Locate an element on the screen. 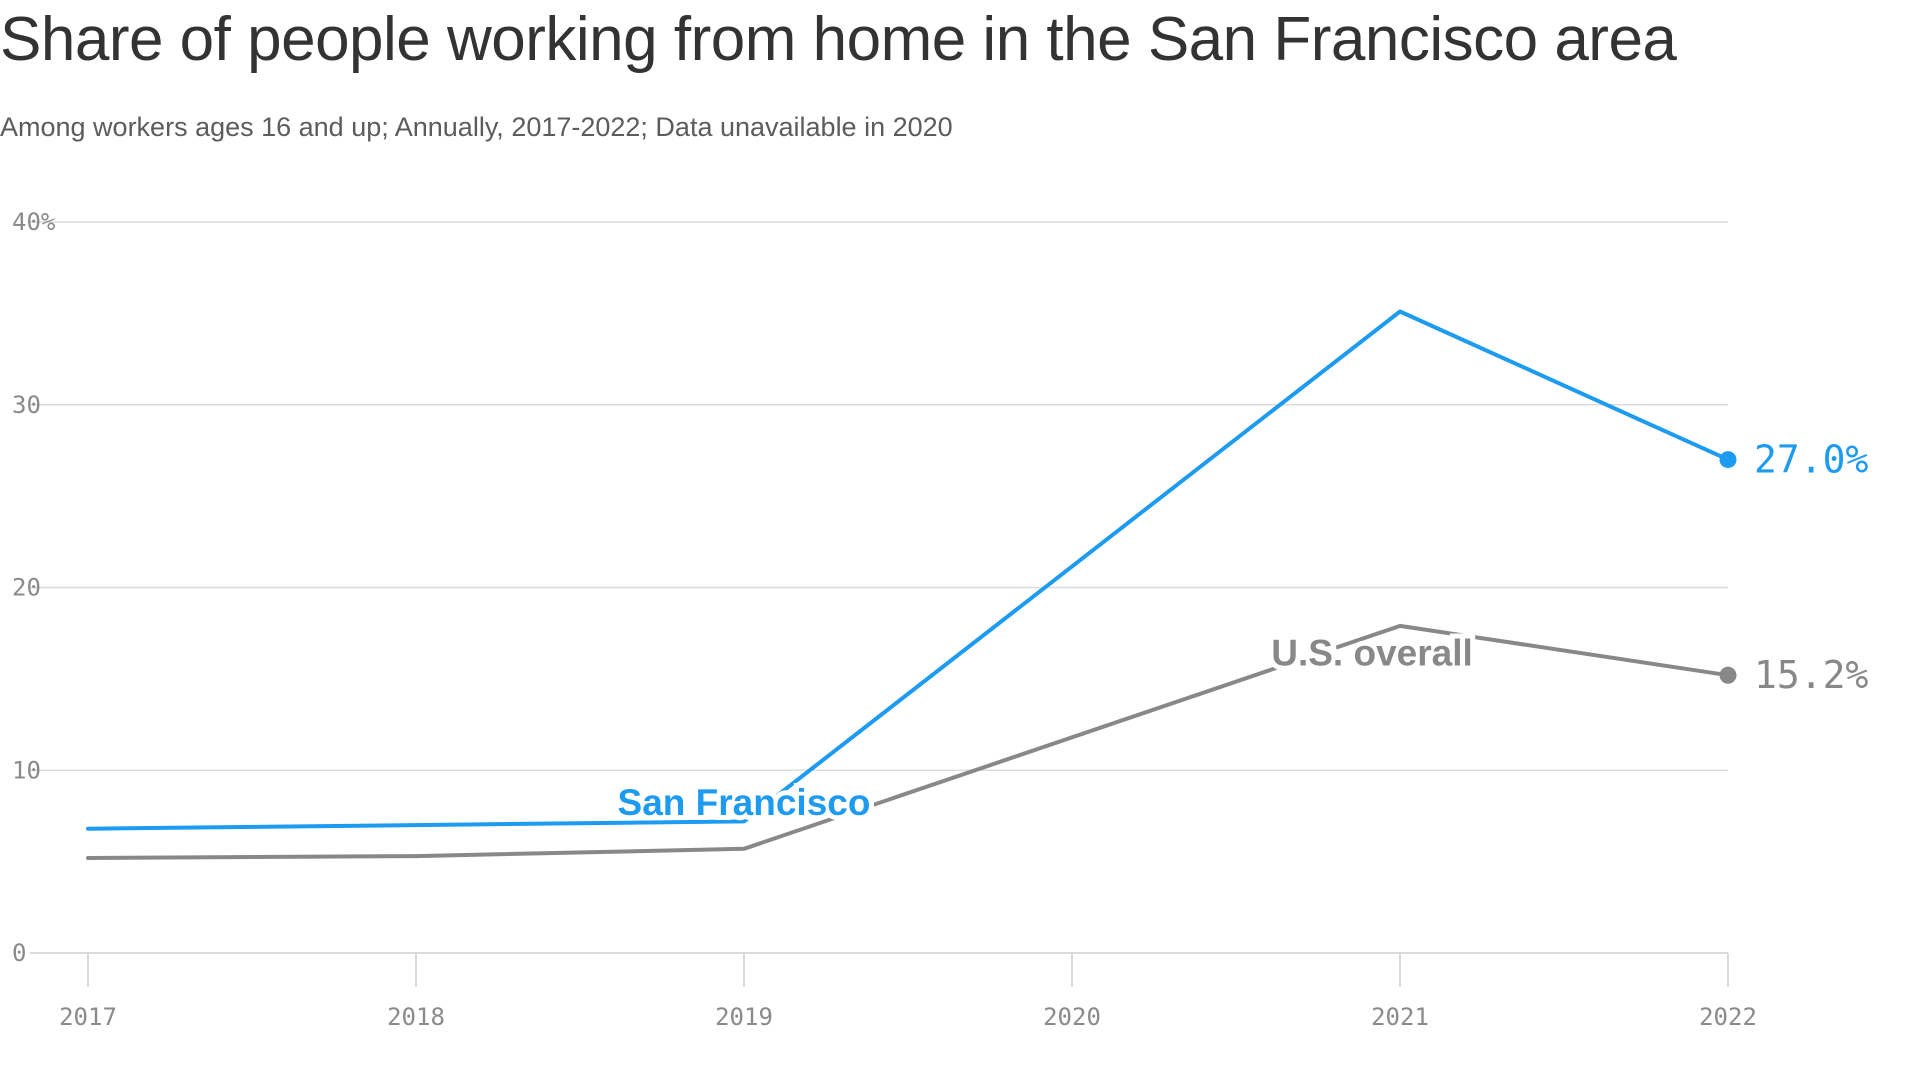 The image size is (1920, 1080). y-tick-label: 20 is located at coordinates (26, 588).